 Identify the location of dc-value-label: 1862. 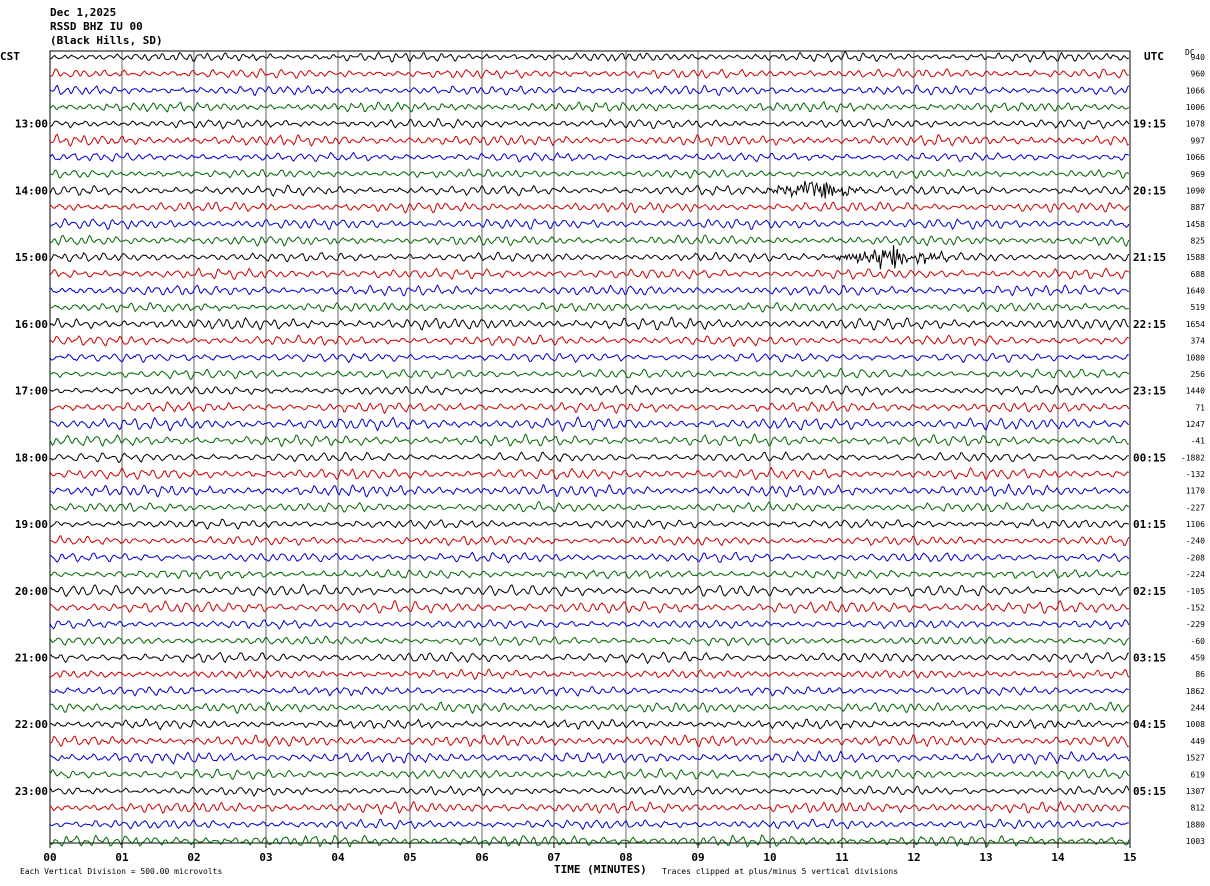
(1195, 691).